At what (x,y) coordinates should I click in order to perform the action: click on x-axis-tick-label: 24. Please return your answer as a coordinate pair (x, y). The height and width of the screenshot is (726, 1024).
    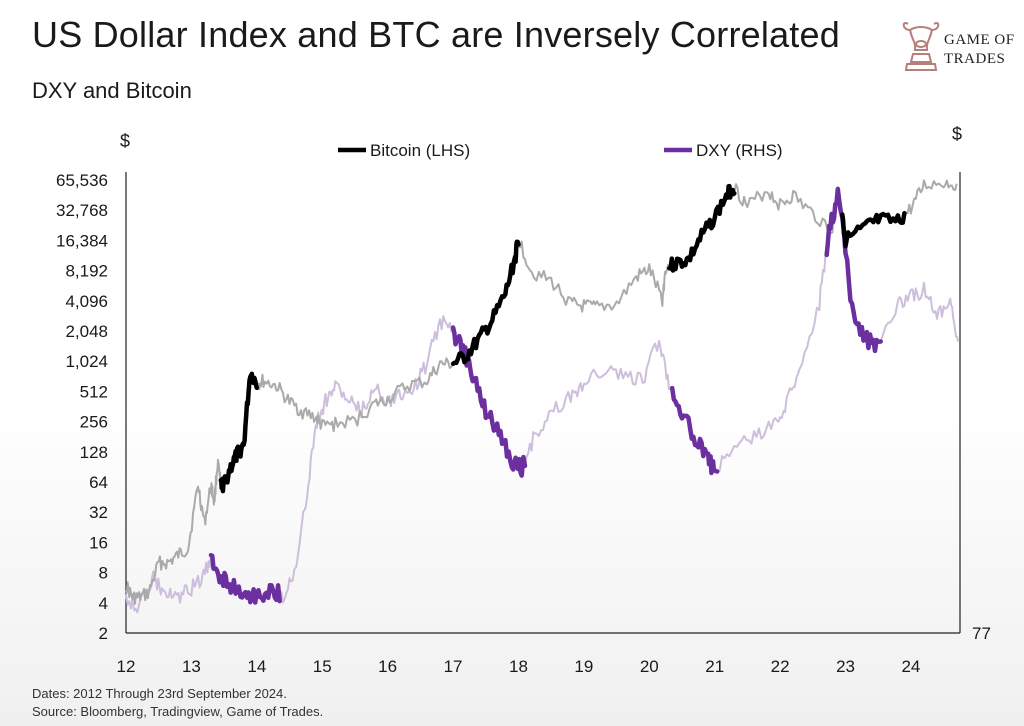
    Looking at the image, I should click on (910, 666).